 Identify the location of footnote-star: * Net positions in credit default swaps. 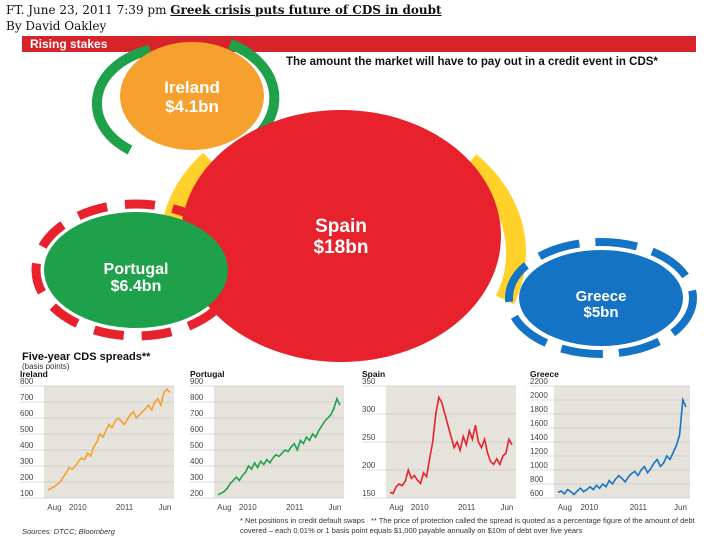
(302, 520).